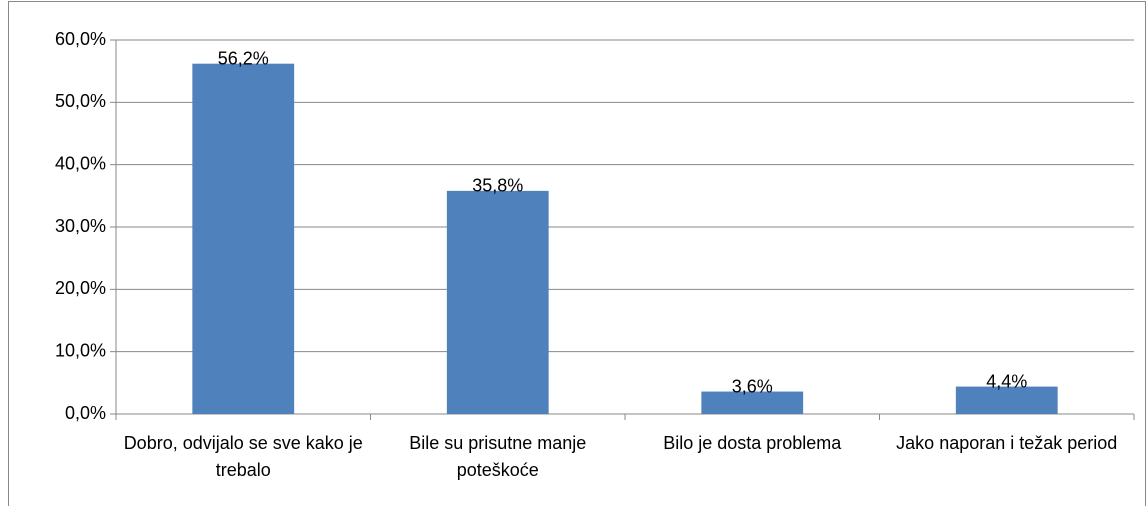  What do you see at coordinates (497, 186) in the screenshot?
I see `value-label: 35,8%` at bounding box center [497, 186].